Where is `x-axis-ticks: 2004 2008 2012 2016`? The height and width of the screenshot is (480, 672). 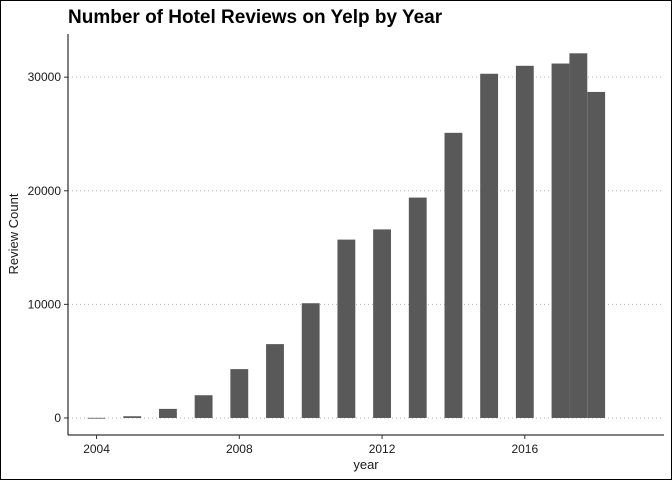 x-axis-ticks: 2004 2008 2012 2016 is located at coordinates (310, 445).